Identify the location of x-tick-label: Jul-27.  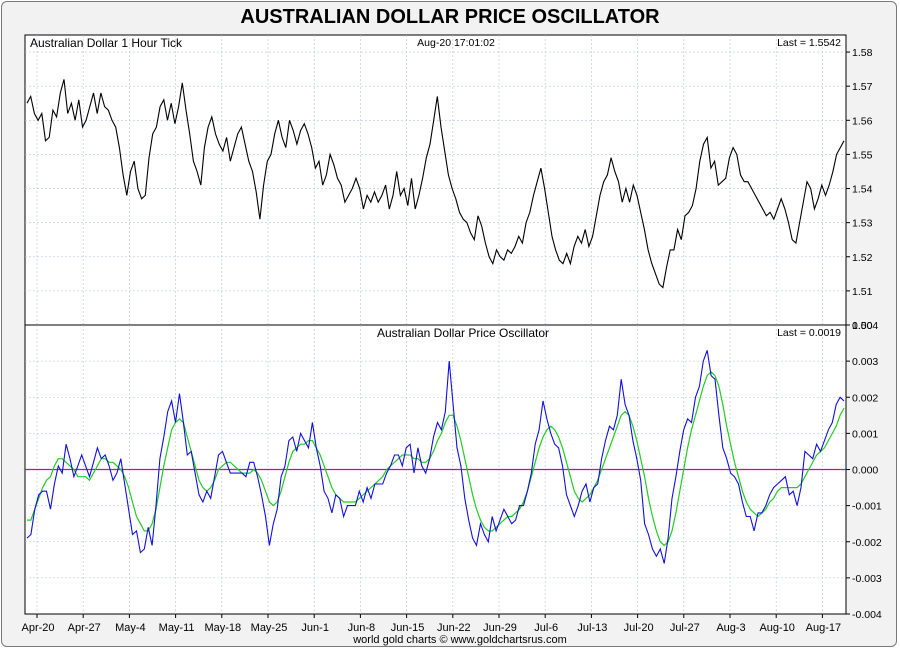
(685, 628).